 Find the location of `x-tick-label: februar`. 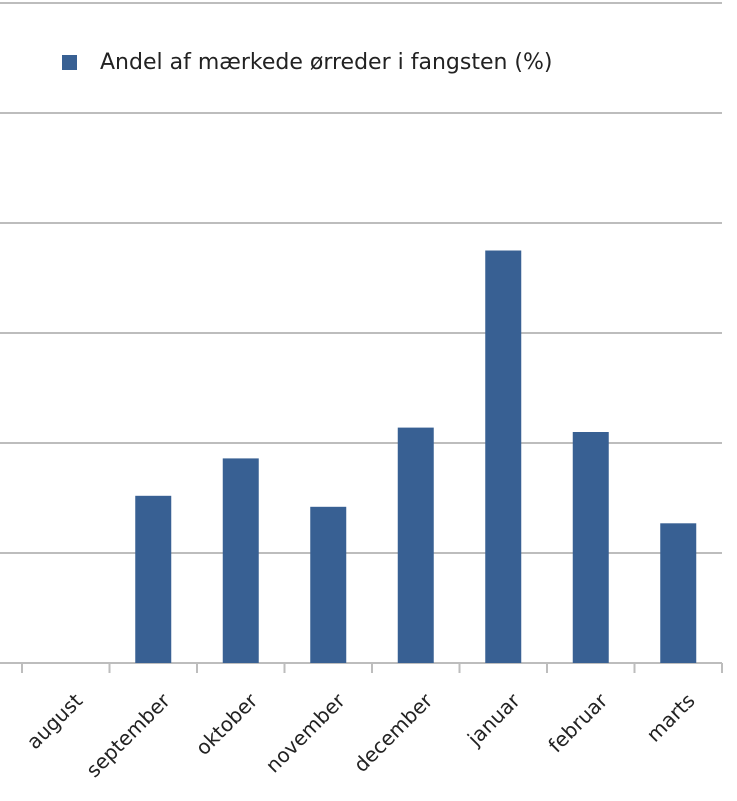

x-tick-label: februar is located at coordinates (577, 722).